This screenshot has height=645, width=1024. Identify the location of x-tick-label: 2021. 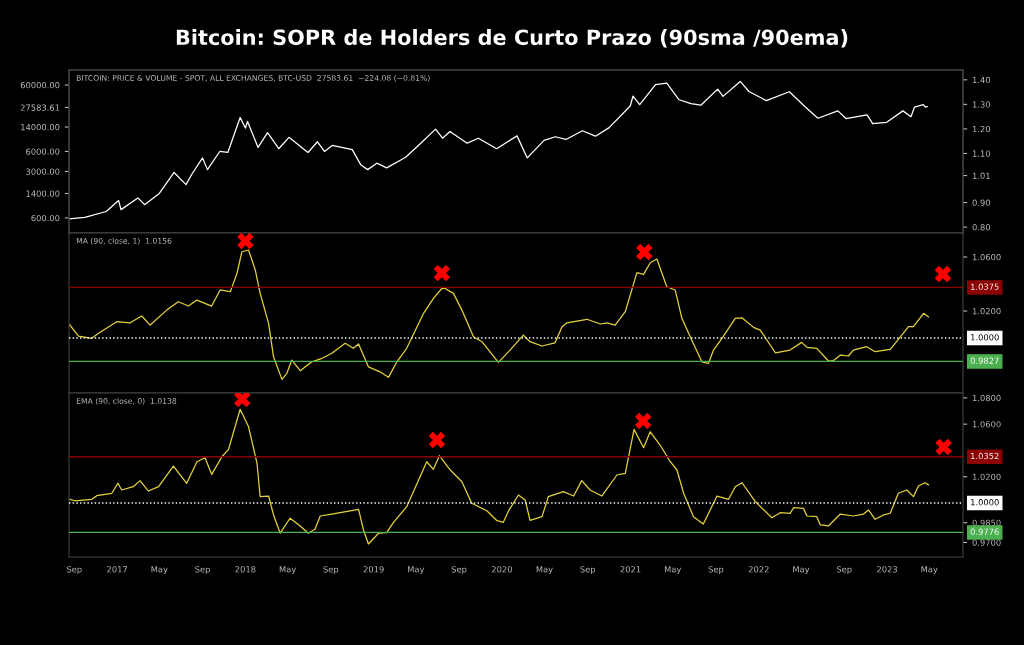
(630, 569).